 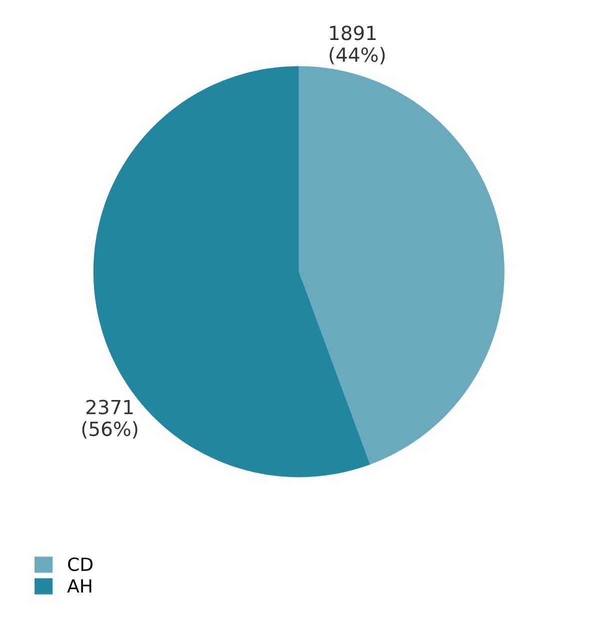 I want to click on data-label: 1891 (44%), so click(x=357, y=45).